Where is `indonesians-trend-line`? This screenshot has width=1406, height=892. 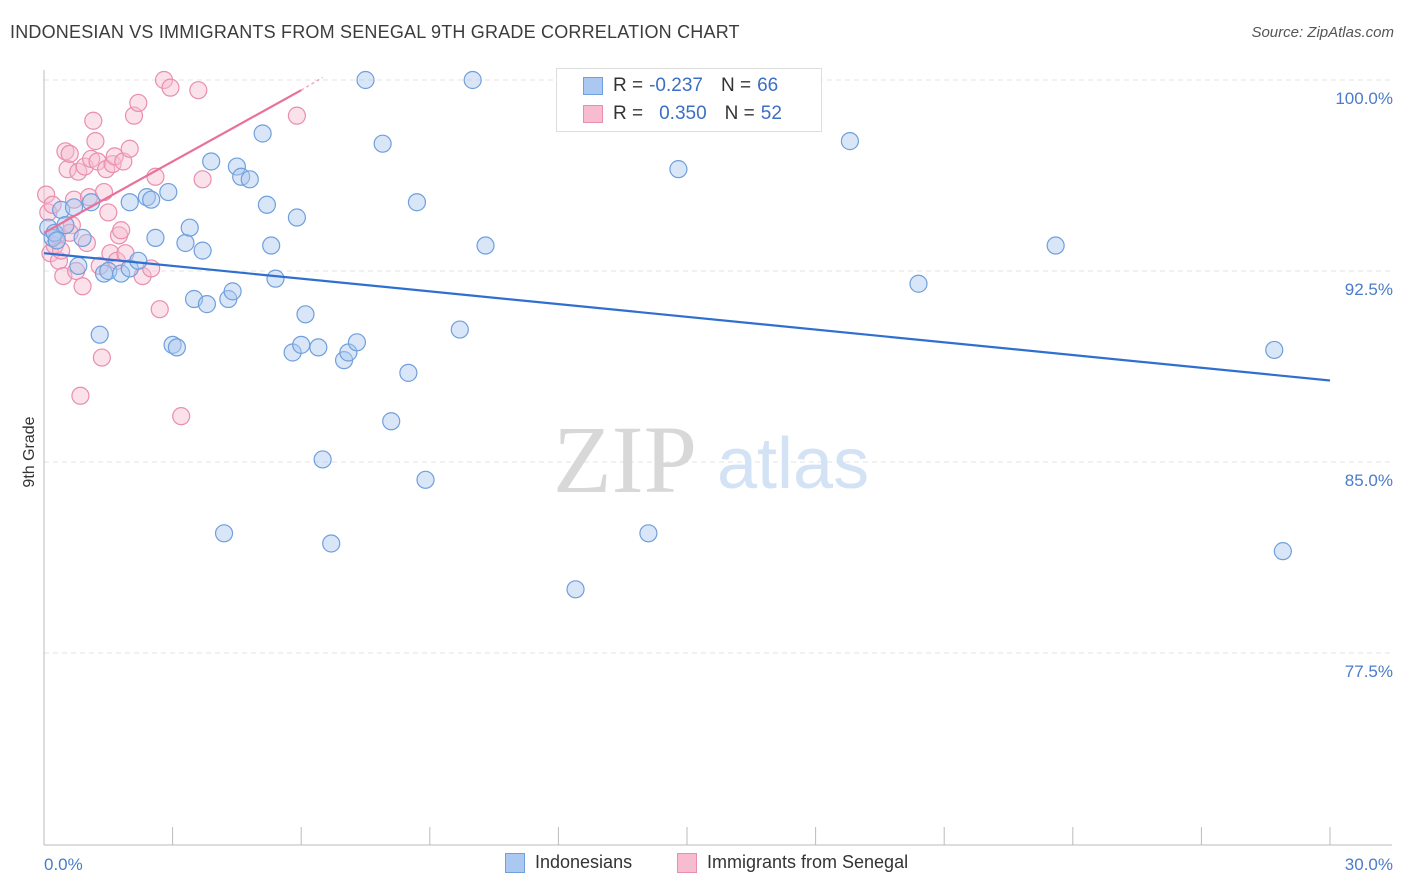
indonesians-trend-line is located at coordinates (687, 317).